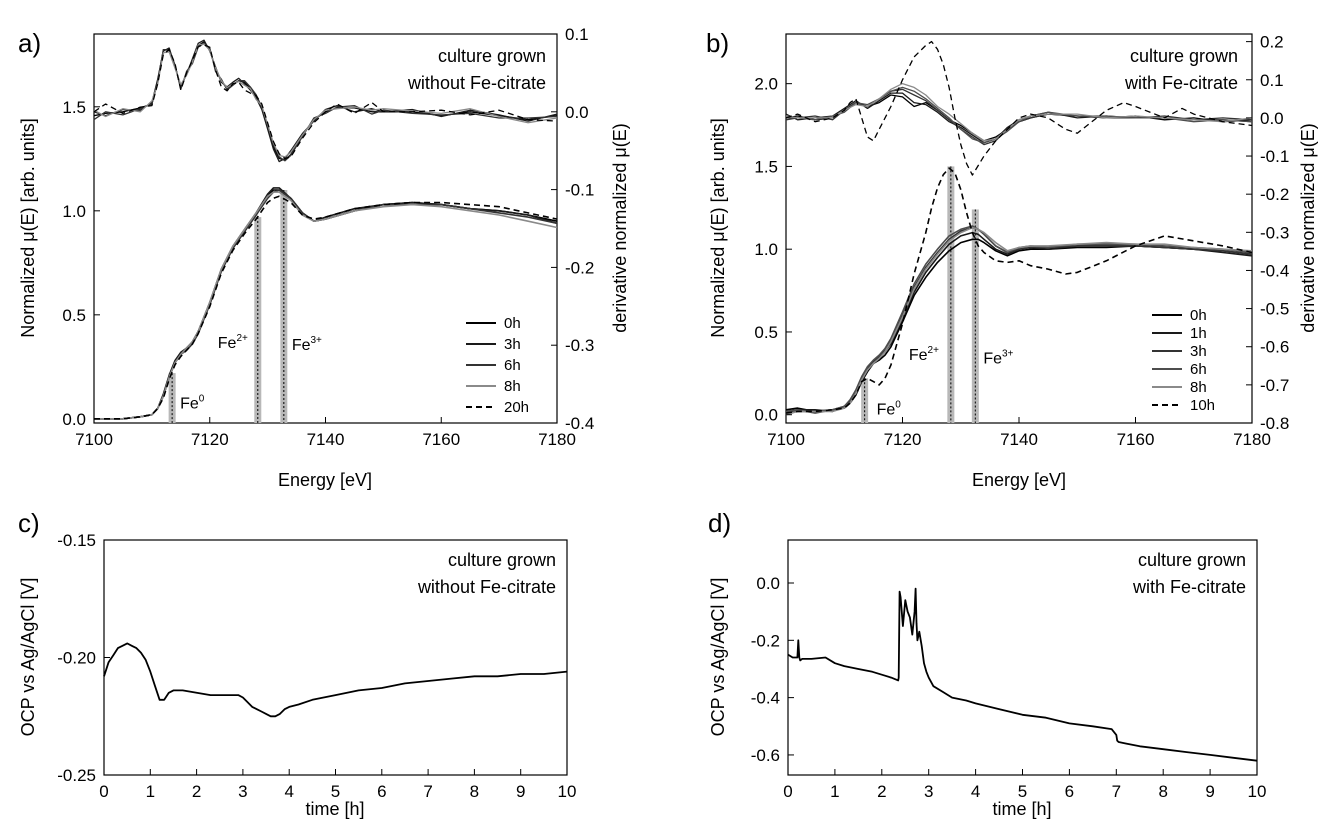 The height and width of the screenshot is (820, 1324). I want to click on y2-tick-label-b-8: -0.6, so click(1274, 347).